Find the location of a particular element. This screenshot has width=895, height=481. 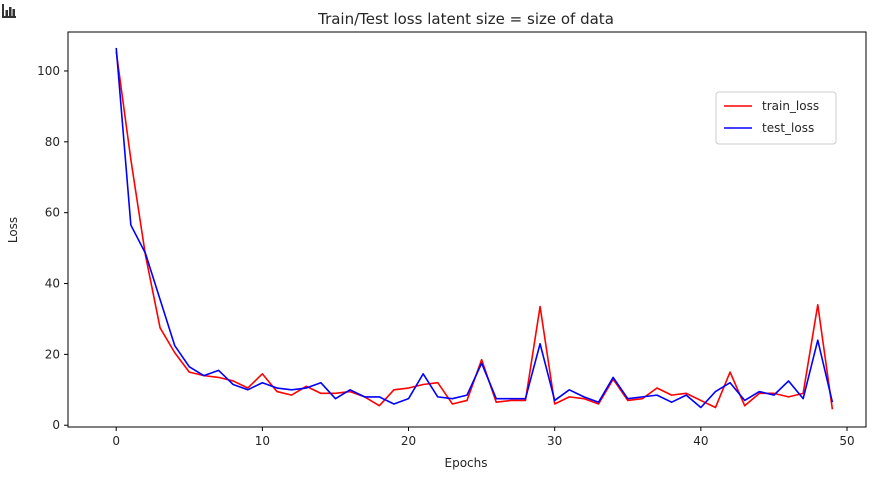

y-tick-label: 60 is located at coordinates (52, 213).